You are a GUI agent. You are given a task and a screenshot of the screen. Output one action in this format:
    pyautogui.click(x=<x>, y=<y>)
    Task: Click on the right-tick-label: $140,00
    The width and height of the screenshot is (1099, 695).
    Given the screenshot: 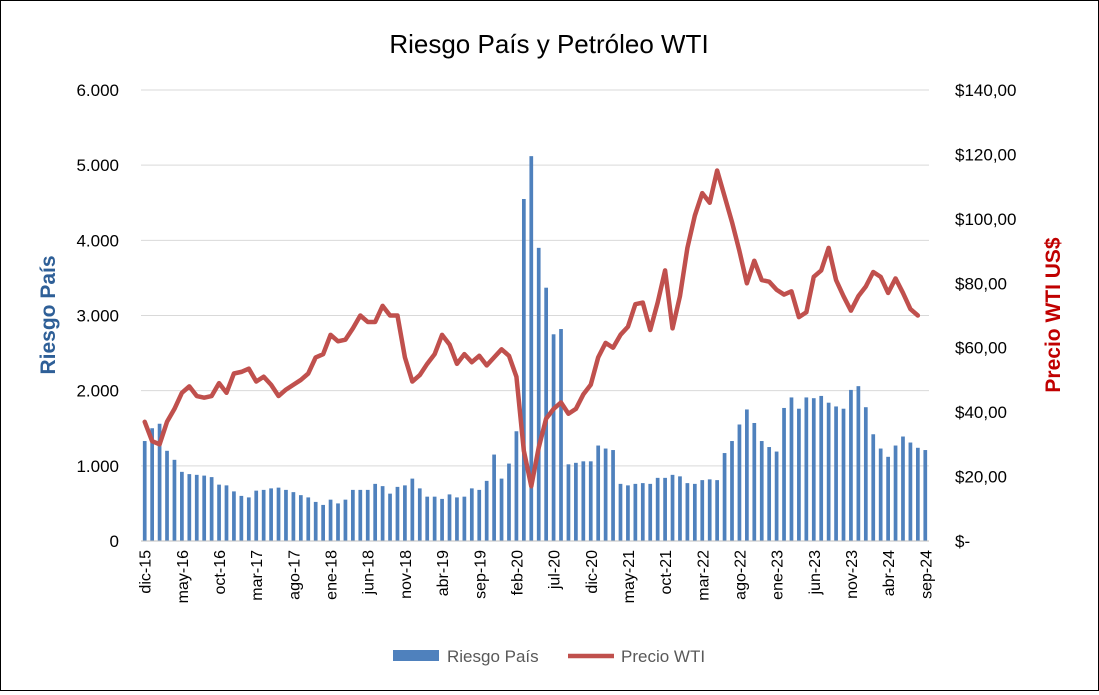 What is the action you would take?
    pyautogui.click(x=985, y=90)
    